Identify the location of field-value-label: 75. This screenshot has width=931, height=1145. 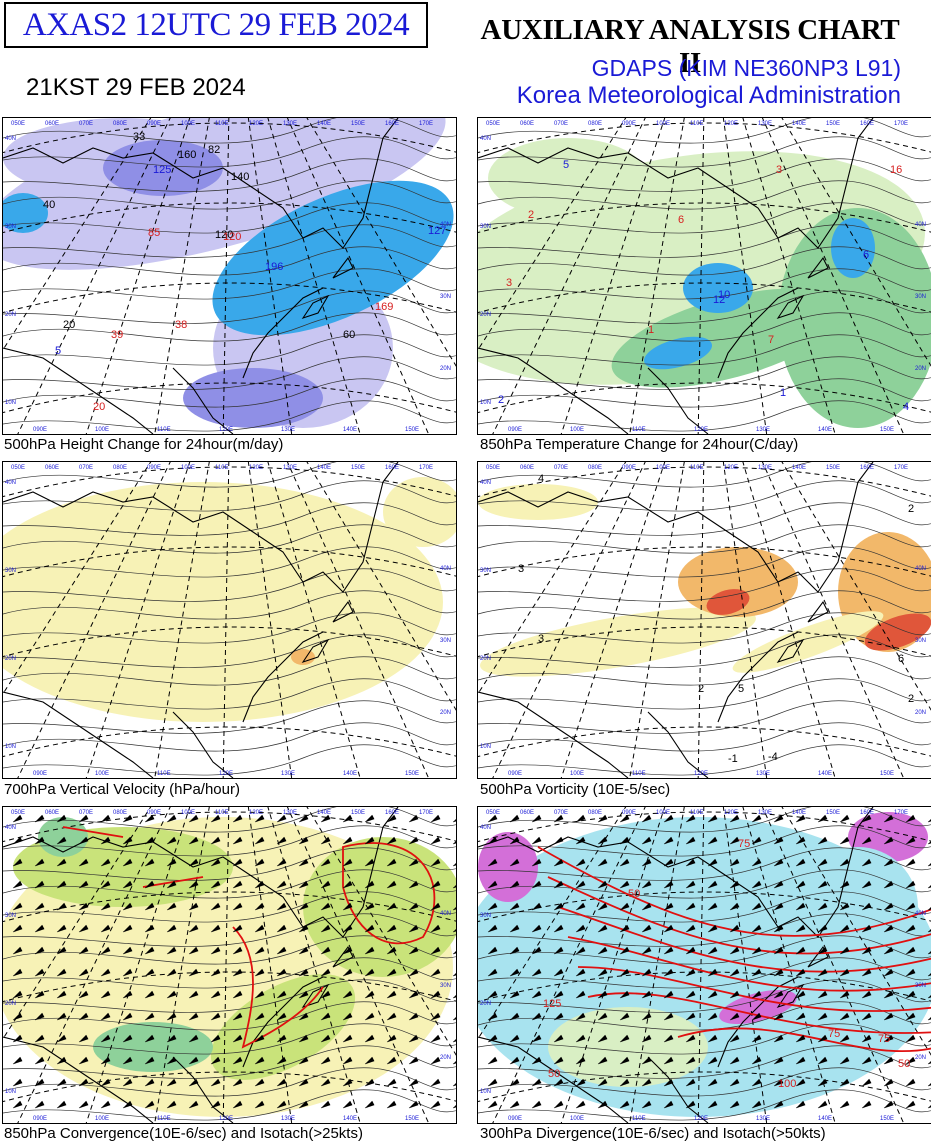
(744, 844).